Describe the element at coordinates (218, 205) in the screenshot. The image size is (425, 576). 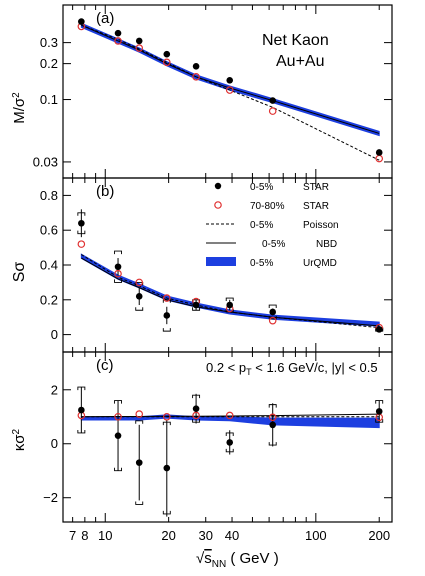
I see `legend-star-peripheral-marker` at that location.